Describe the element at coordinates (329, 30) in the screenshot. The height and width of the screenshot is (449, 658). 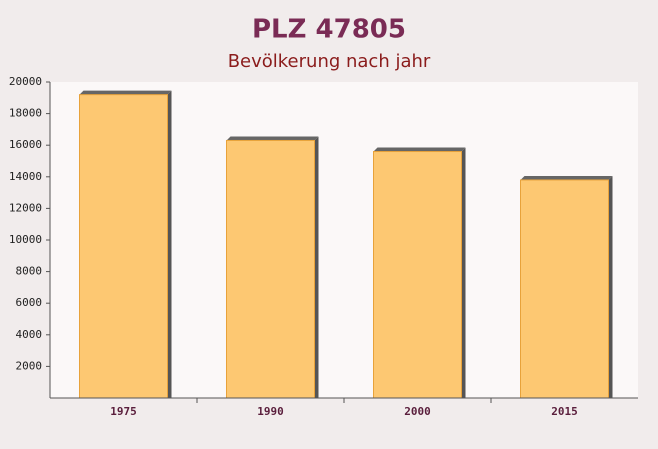
I see `chart-title: PLZ 47805` at that location.